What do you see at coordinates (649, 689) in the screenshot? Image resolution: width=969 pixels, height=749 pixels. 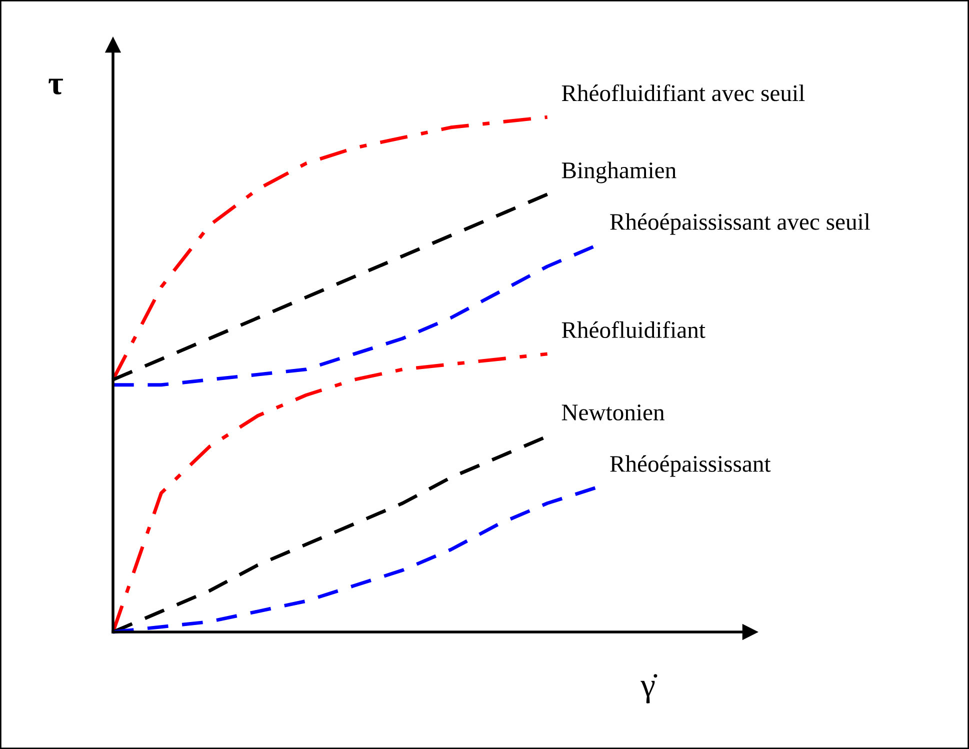 I see `x-axis-title: γ̇` at bounding box center [649, 689].